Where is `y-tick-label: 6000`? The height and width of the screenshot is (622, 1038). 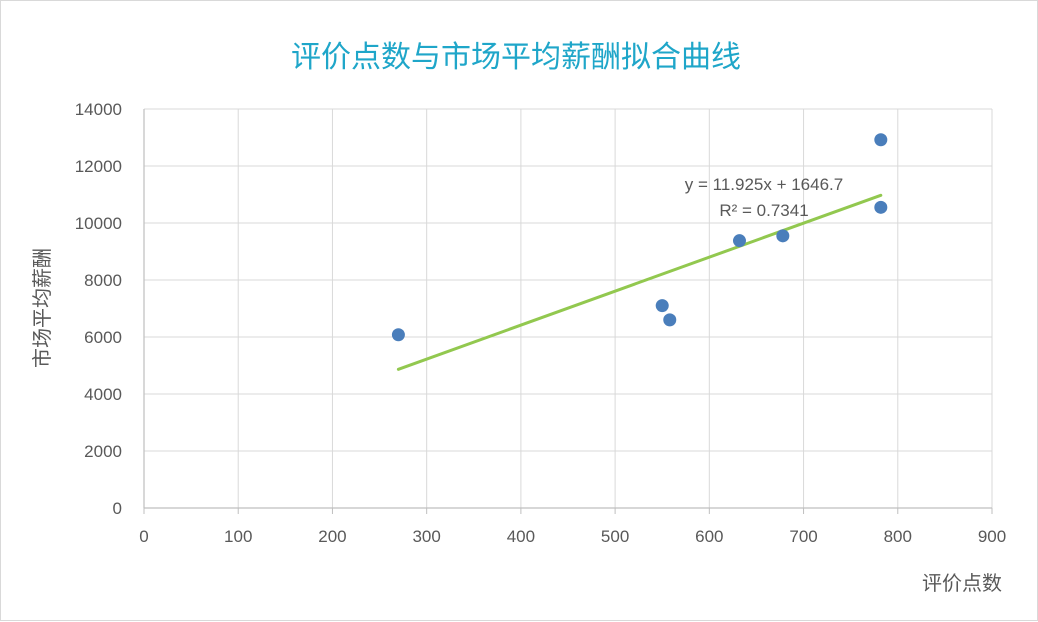 y-tick-label: 6000 is located at coordinates (103, 337).